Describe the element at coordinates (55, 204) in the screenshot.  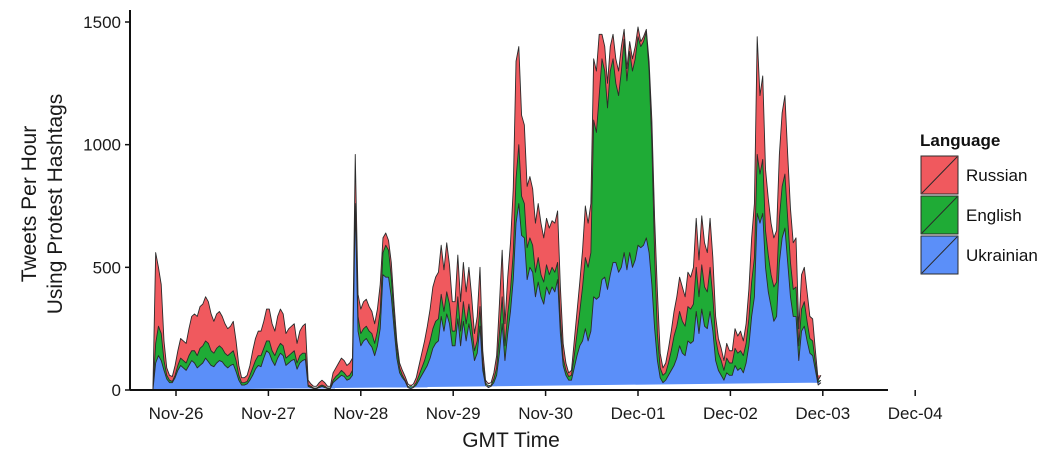
I see `y-axis-title-line-2: Using Protest Hashtags` at that location.